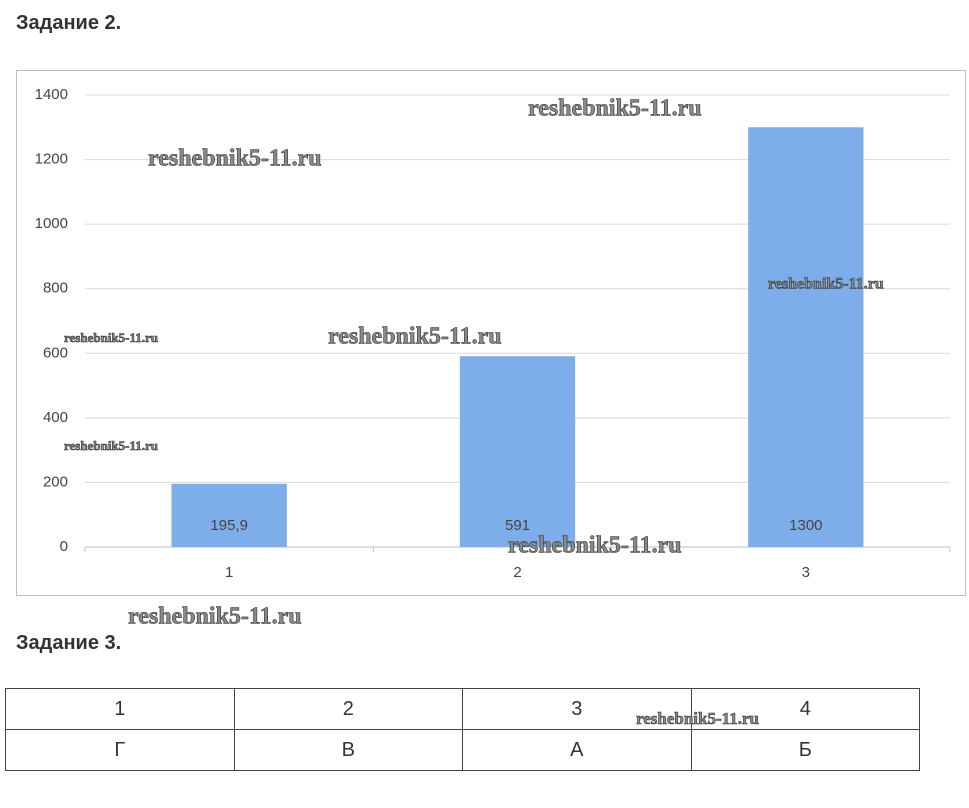 The image size is (969, 808). What do you see at coordinates (51, 159) in the screenshot?
I see `y-tick-label: 1200` at bounding box center [51, 159].